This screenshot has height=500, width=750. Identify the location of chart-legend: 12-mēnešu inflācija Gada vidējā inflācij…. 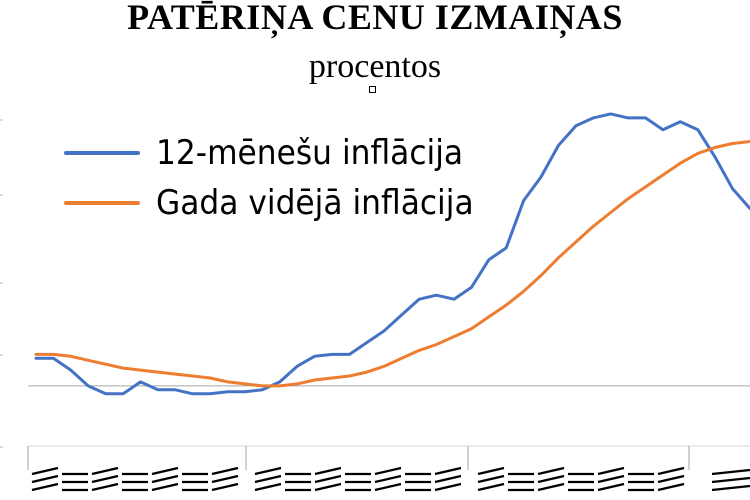
(282, 178).